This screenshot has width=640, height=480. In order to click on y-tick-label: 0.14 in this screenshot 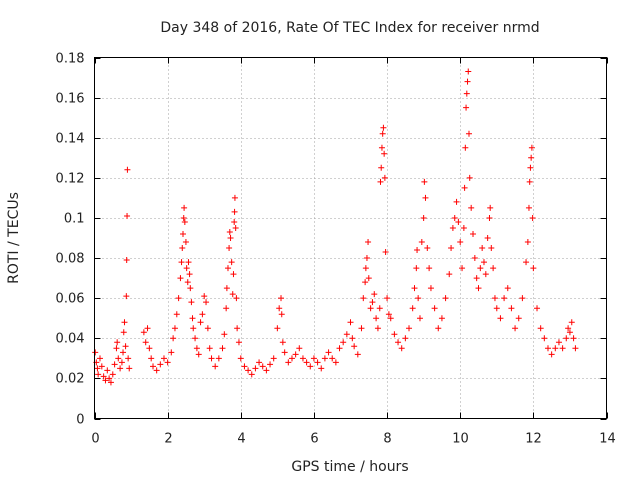, I will do `click(70, 139)`.